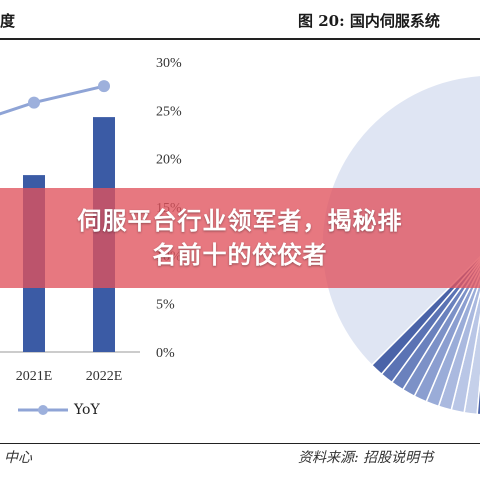  I want to click on legend-yoy-swatch, so click(43, 410).